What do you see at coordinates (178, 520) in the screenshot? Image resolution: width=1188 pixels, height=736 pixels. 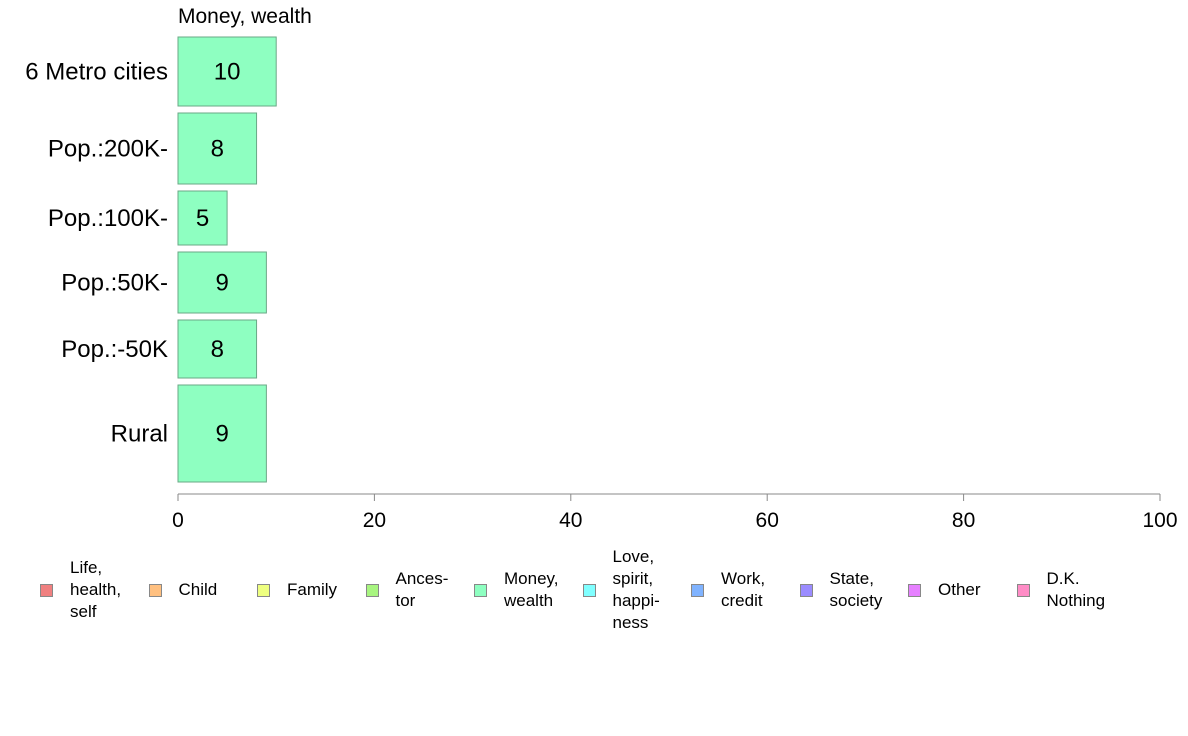 I see `x-tick-label: 0` at bounding box center [178, 520].